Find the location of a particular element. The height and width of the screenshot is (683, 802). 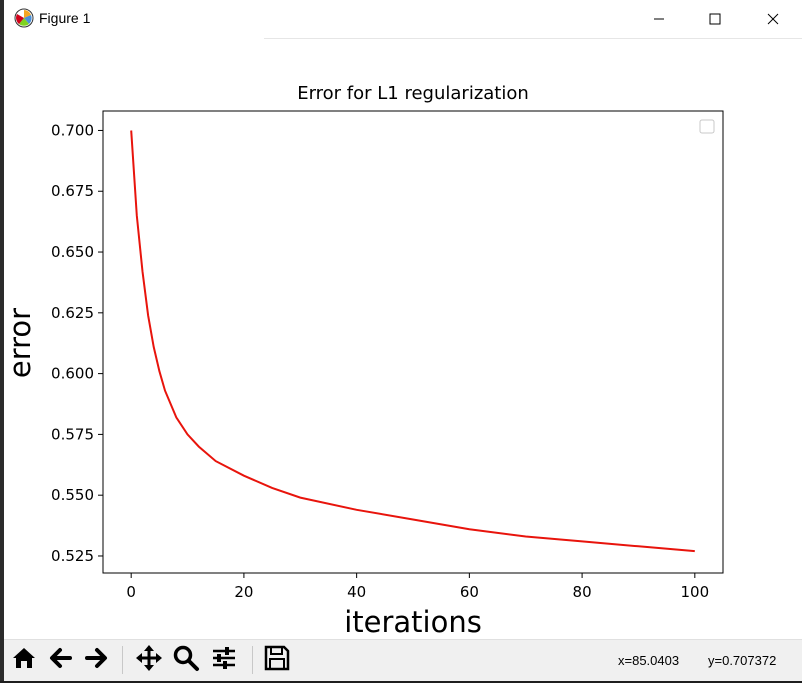

y-tick-label: 0.550 is located at coordinates (72, 495).